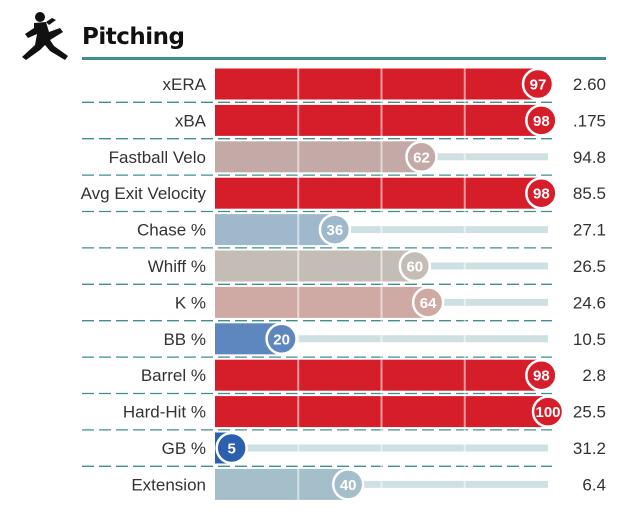 This screenshot has height=525, width=628. What do you see at coordinates (185, 84) in the screenshot?
I see `metric-label: xERA` at bounding box center [185, 84].